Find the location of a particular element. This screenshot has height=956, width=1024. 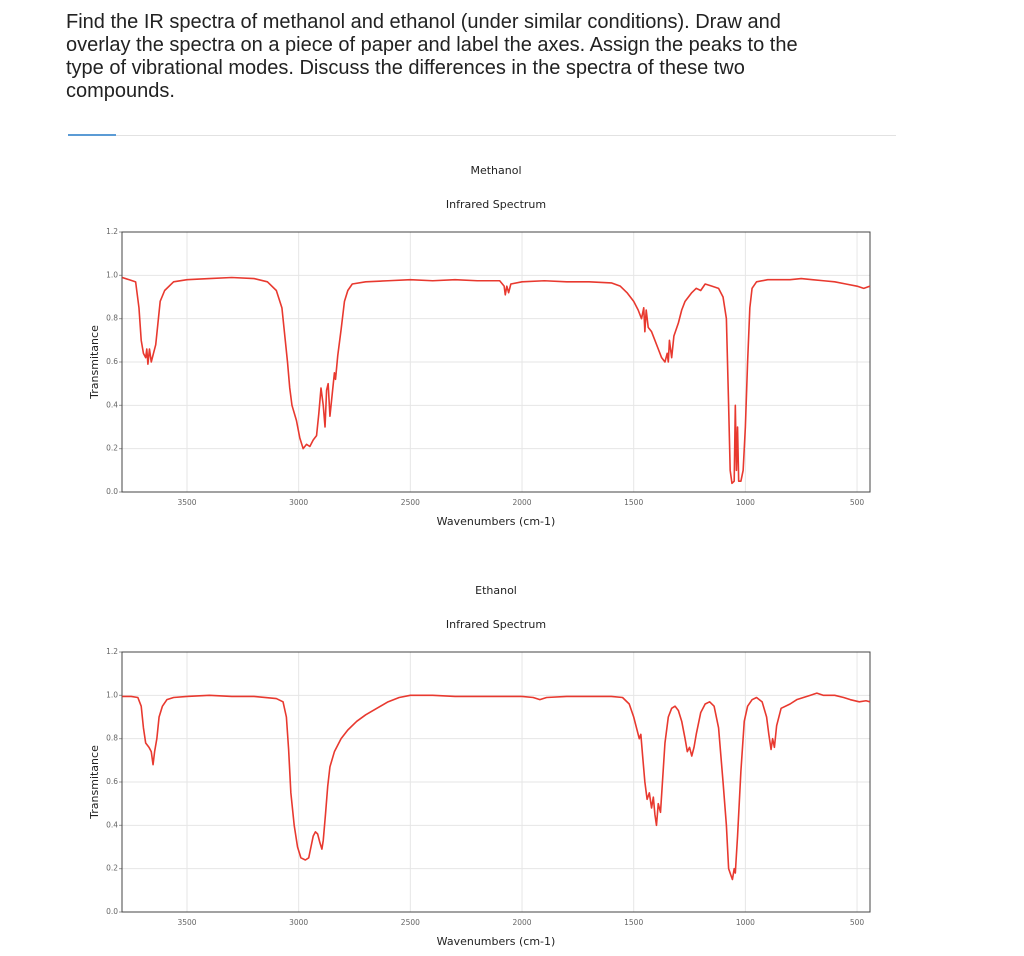

spectrum-line is located at coordinates (496, 786).